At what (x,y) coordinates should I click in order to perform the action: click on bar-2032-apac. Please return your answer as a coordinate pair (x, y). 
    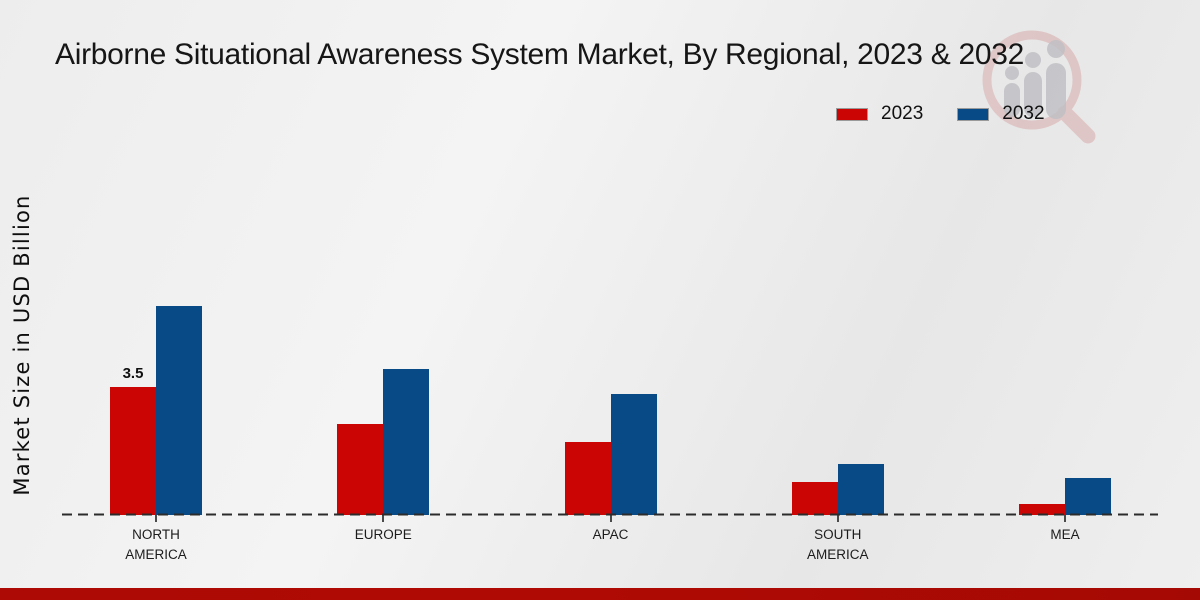
    Looking at the image, I should click on (633, 454).